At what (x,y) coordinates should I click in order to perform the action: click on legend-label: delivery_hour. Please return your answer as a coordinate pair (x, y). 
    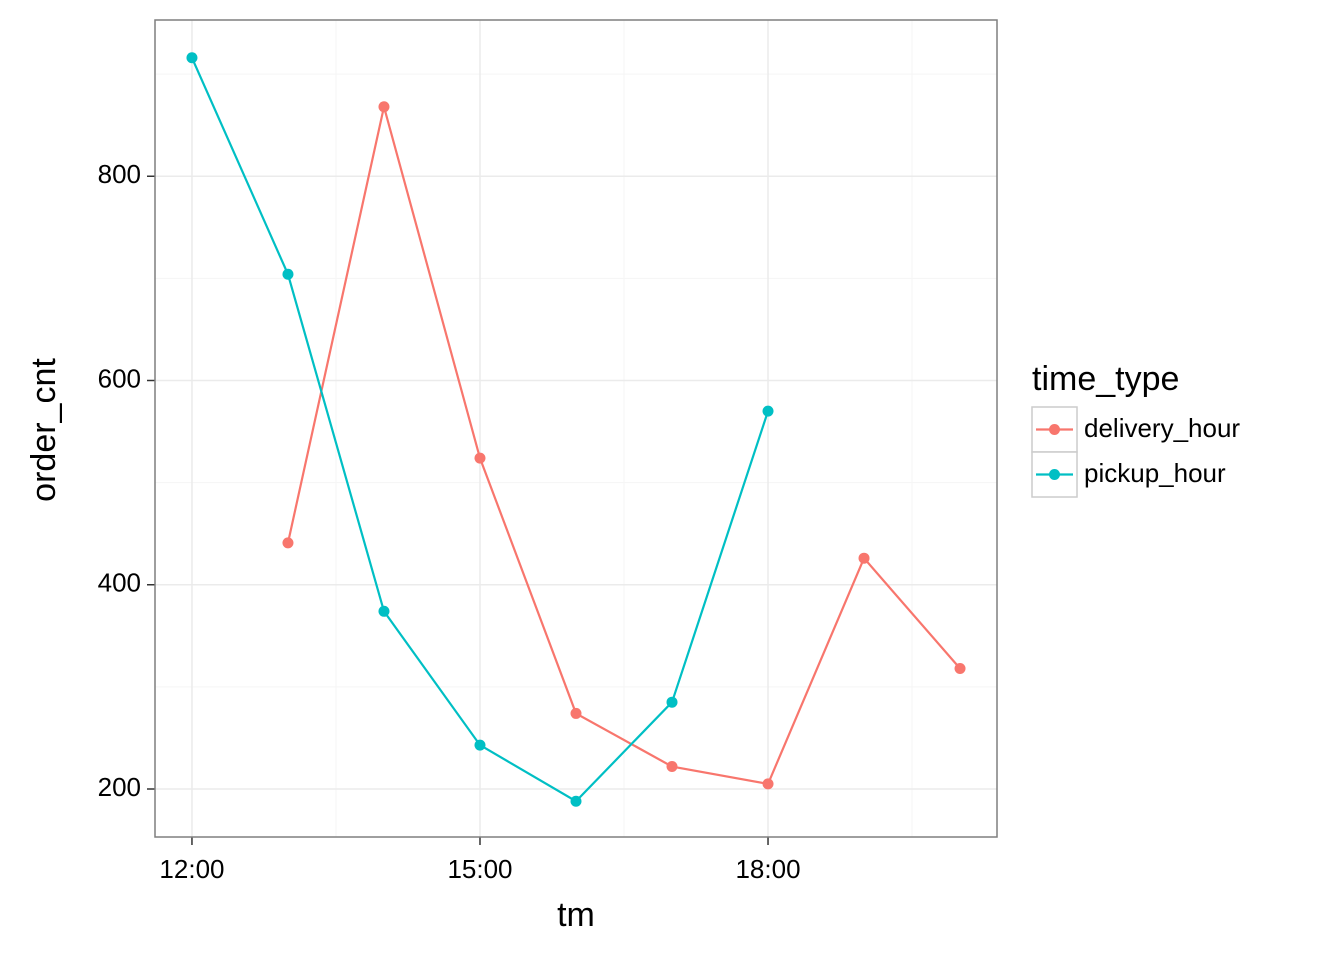
    Looking at the image, I should click on (1162, 428).